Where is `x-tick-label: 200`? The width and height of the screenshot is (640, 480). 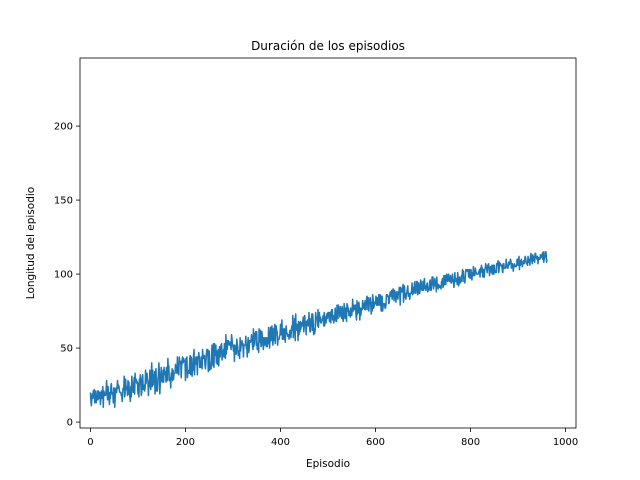 x-tick-label: 200 is located at coordinates (185, 442).